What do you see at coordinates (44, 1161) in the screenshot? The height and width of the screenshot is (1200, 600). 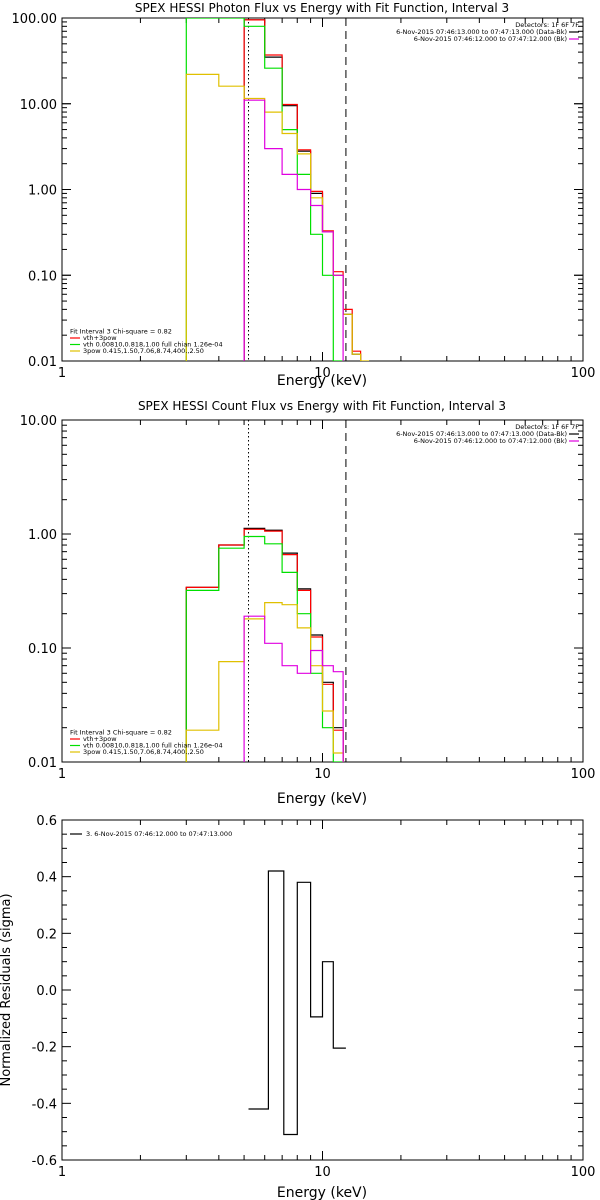 I see `y-tick-label: -0.6` at bounding box center [44, 1161].